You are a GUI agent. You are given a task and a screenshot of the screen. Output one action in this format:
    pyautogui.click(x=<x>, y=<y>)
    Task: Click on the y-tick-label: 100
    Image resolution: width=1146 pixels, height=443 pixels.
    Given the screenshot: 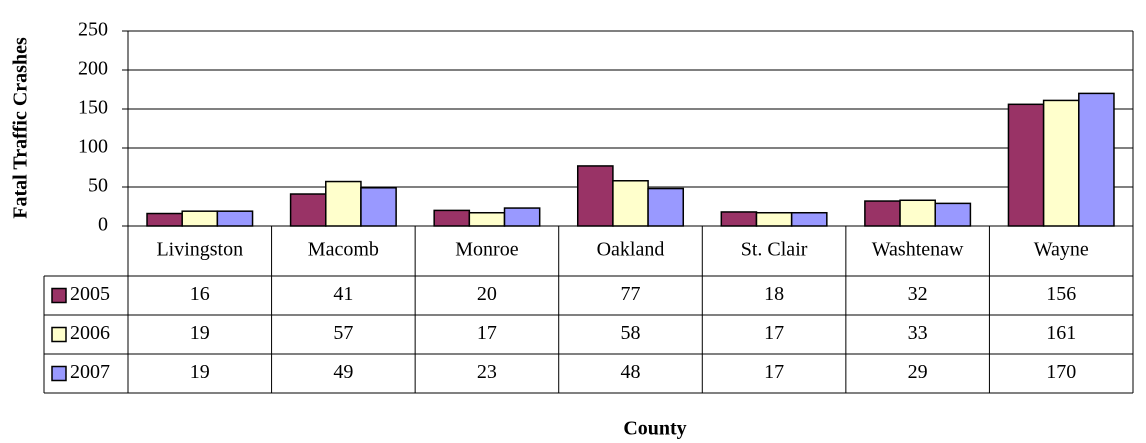 What is the action you would take?
    pyautogui.click(x=93, y=147)
    